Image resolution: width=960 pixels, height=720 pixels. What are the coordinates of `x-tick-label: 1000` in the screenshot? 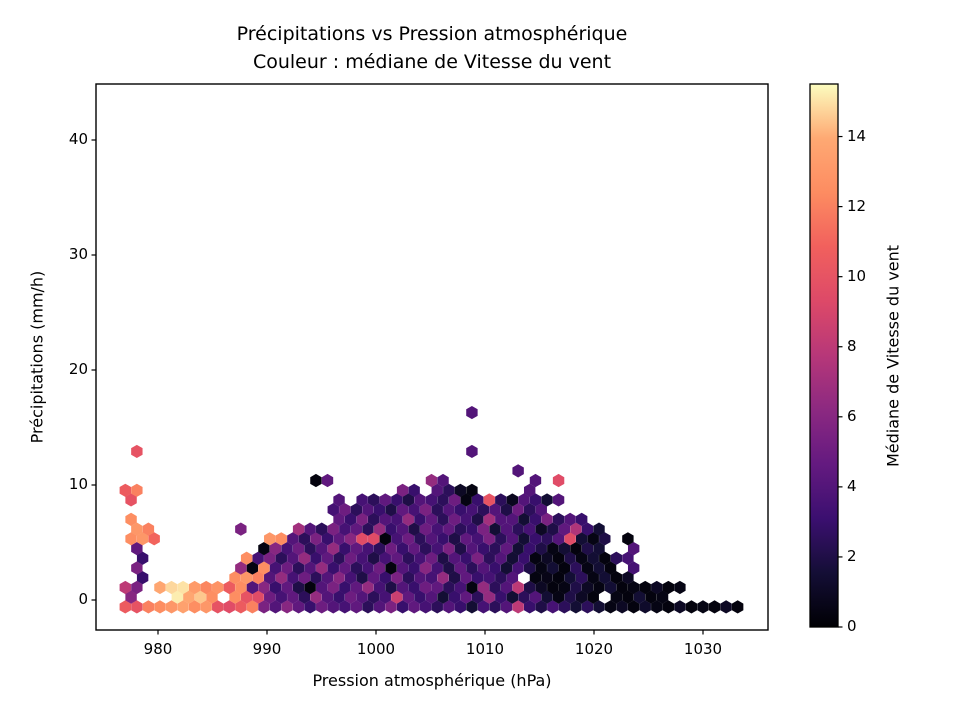 It's located at (376, 649).